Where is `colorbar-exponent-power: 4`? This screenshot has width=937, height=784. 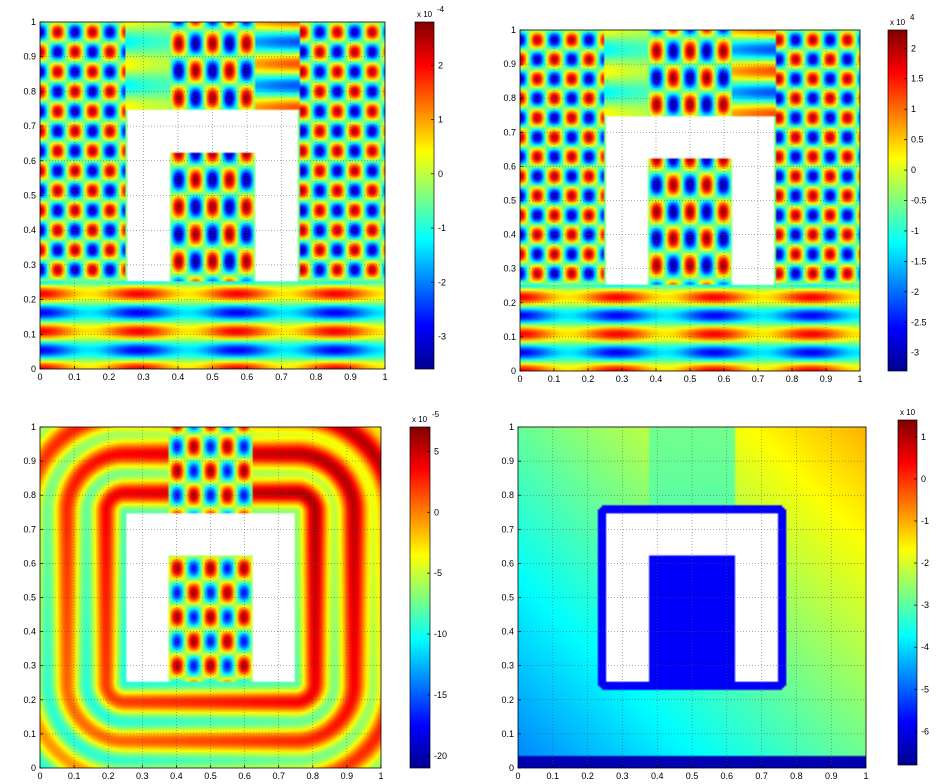 colorbar-exponent-power: 4 is located at coordinates (912, 17).